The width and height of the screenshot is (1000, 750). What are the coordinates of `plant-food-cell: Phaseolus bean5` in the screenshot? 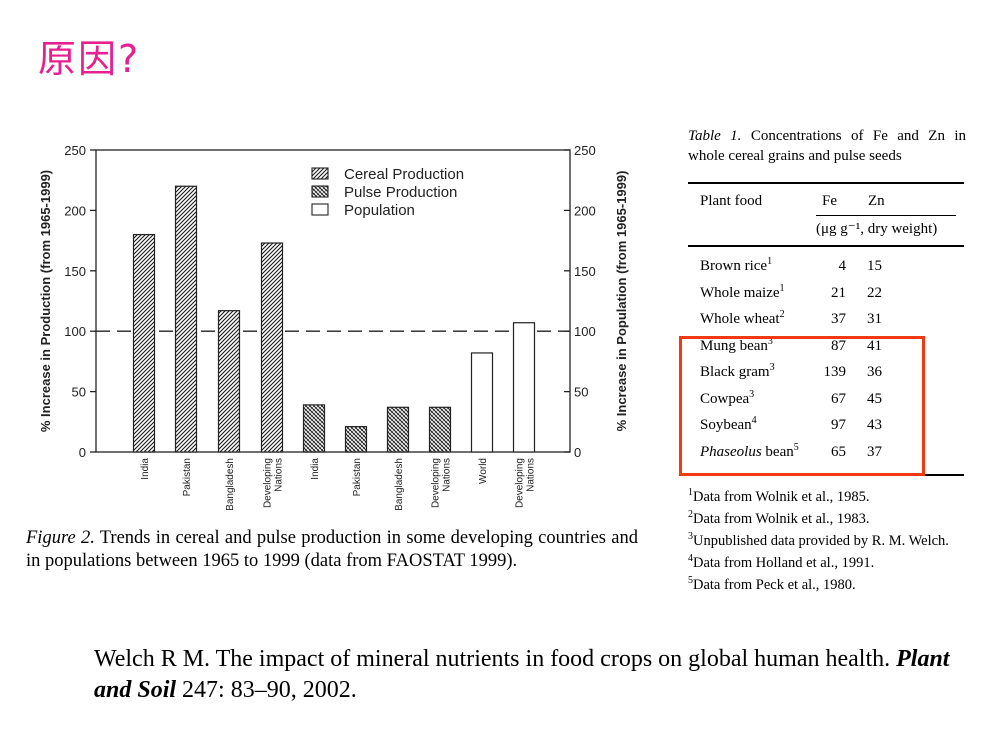 It's located at (749, 450).